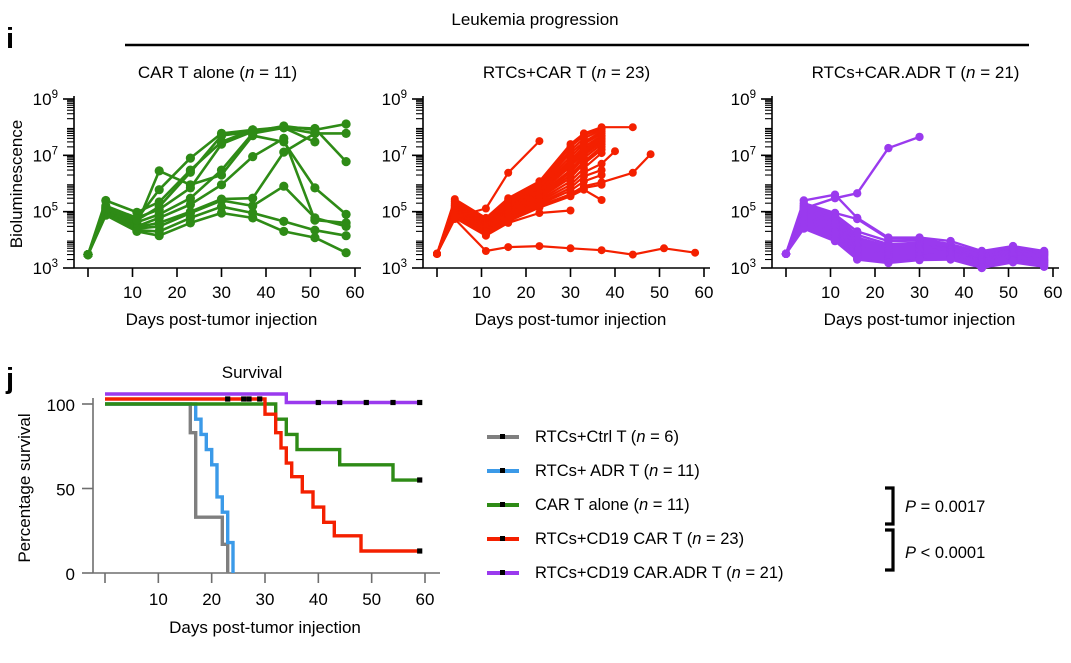 Image resolution: width=1071 pixels, height=663 pixels. I want to click on panel-i-xlabel-1: Days post-tumor injection, so click(222, 319).